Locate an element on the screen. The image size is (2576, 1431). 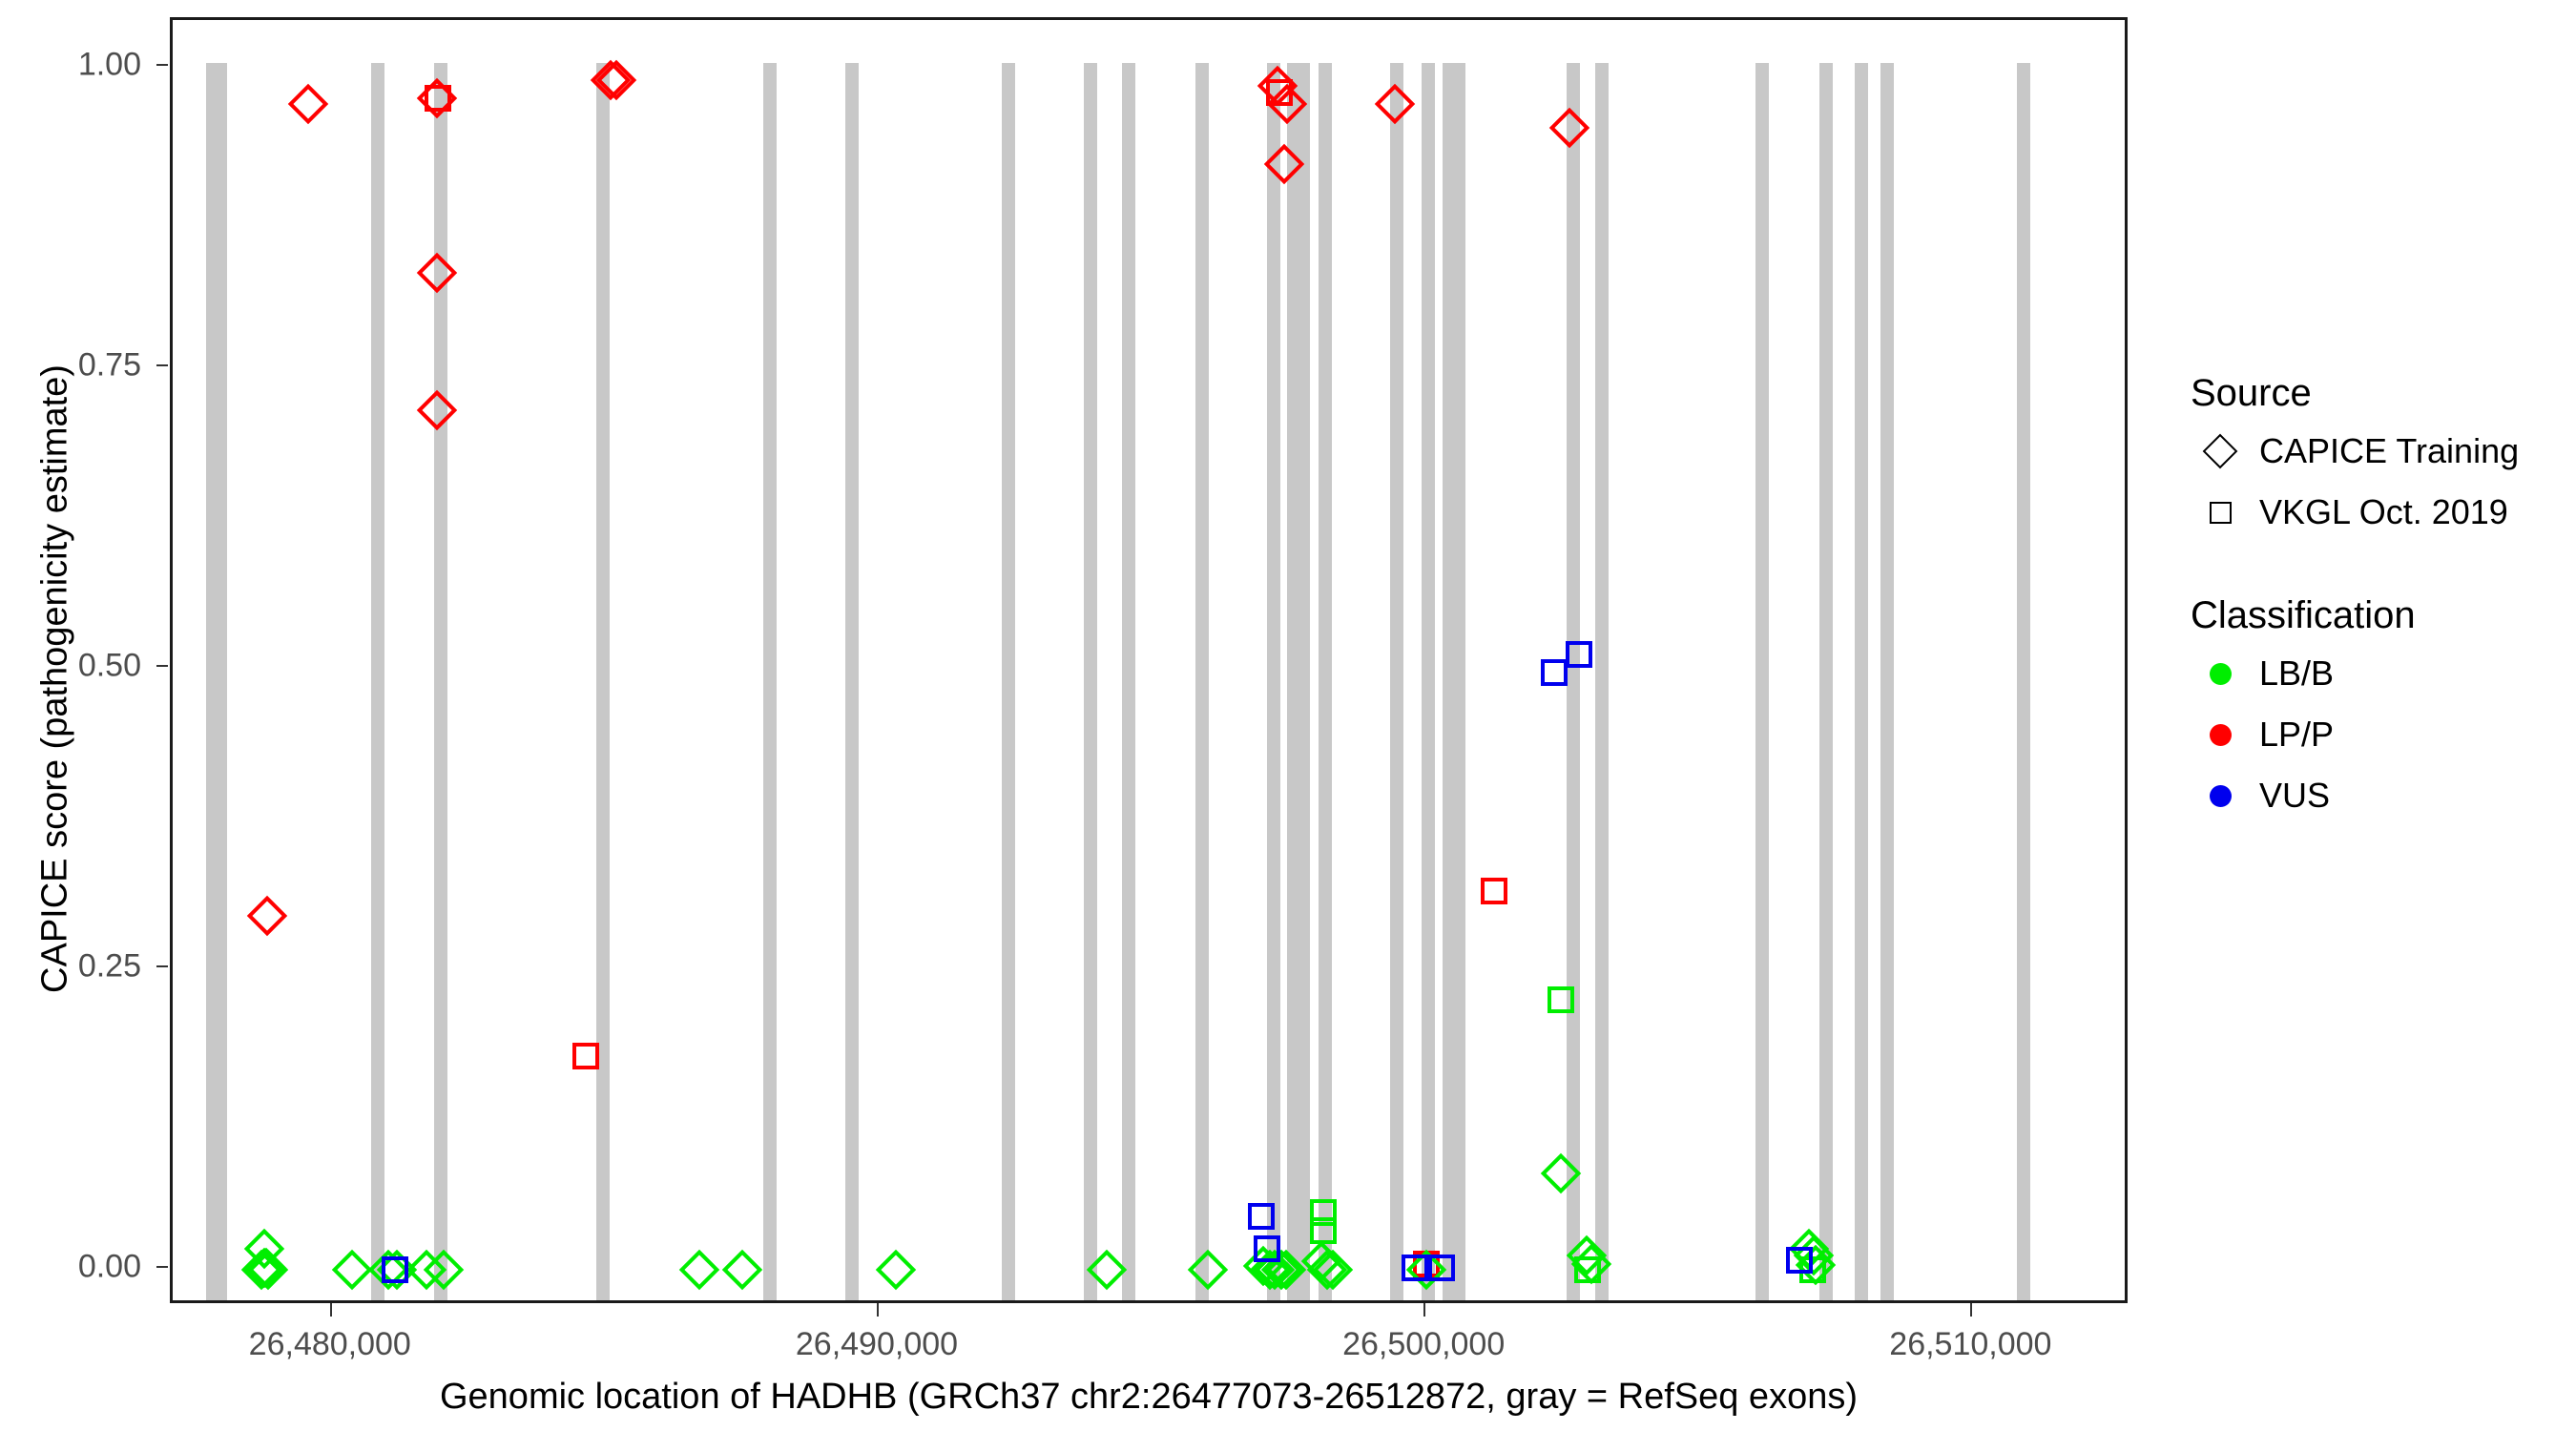
legend-source-rows: CAPICE Training VKGL Oct. 2019 is located at coordinates (2377, 482).